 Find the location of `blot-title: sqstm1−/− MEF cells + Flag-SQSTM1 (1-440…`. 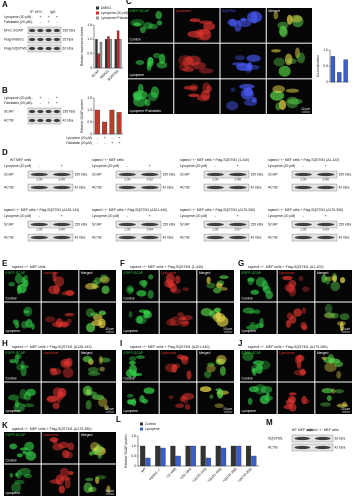

blot-title: sqstm1−/− MEF cells + Flag-SQSTM1 (1-440… is located at coordinates (214, 160).